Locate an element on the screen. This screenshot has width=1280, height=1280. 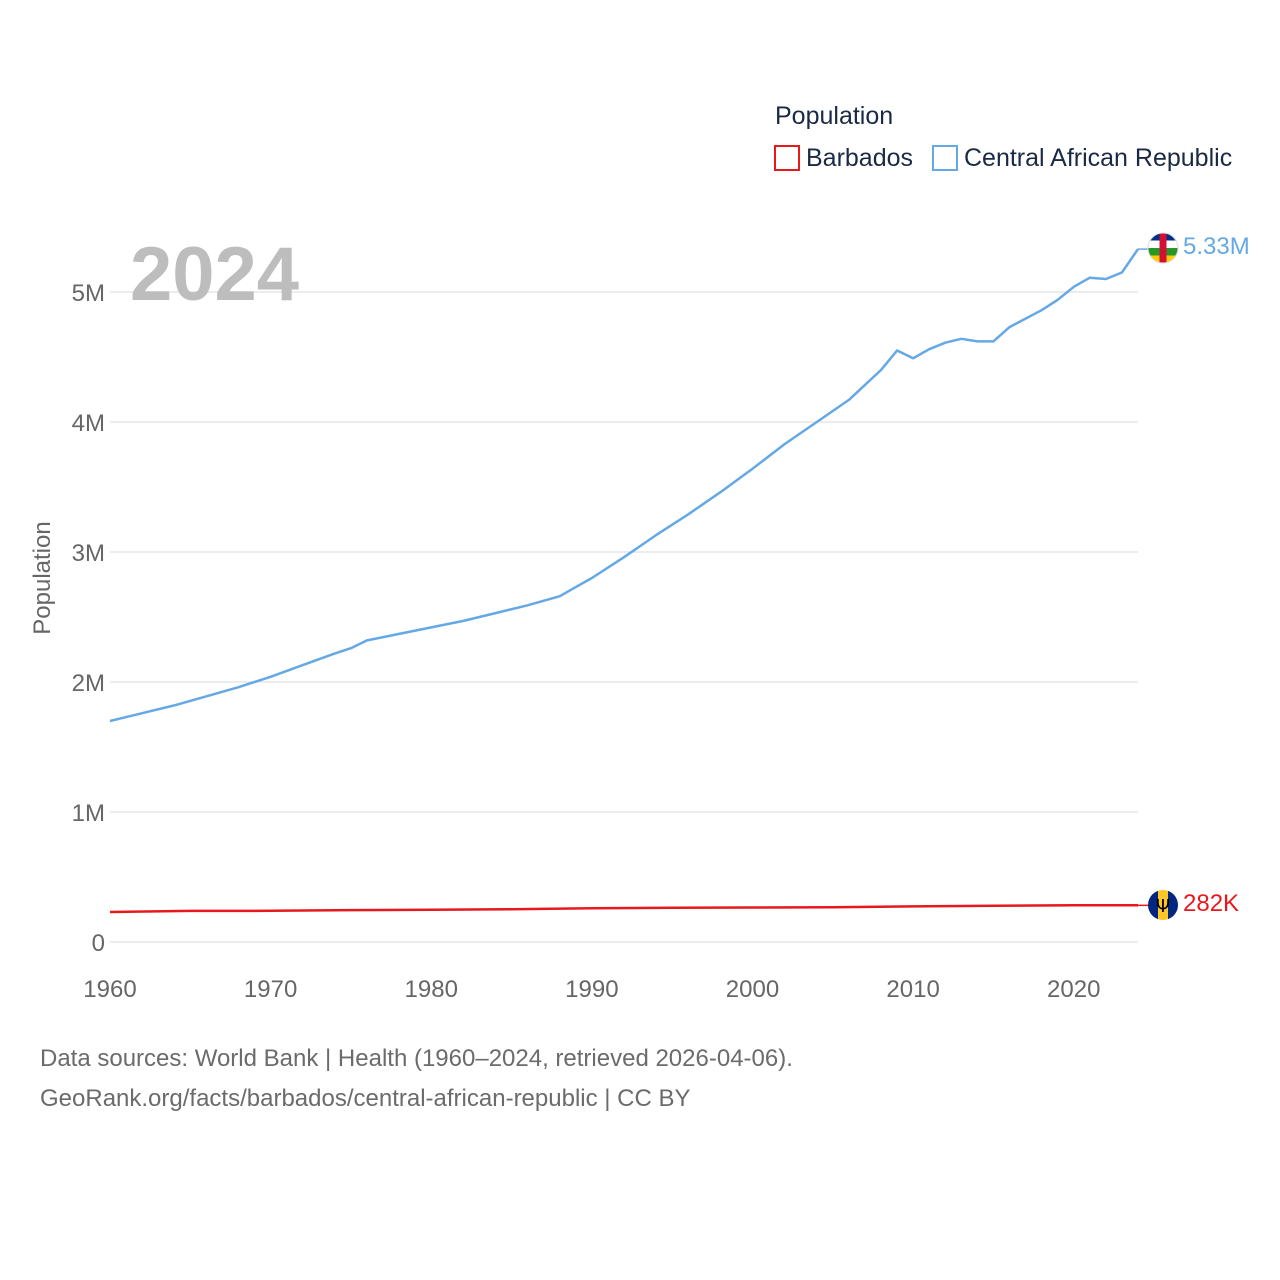
legend-entry-central-african-republic: Central African Republic is located at coordinates (1098, 158).